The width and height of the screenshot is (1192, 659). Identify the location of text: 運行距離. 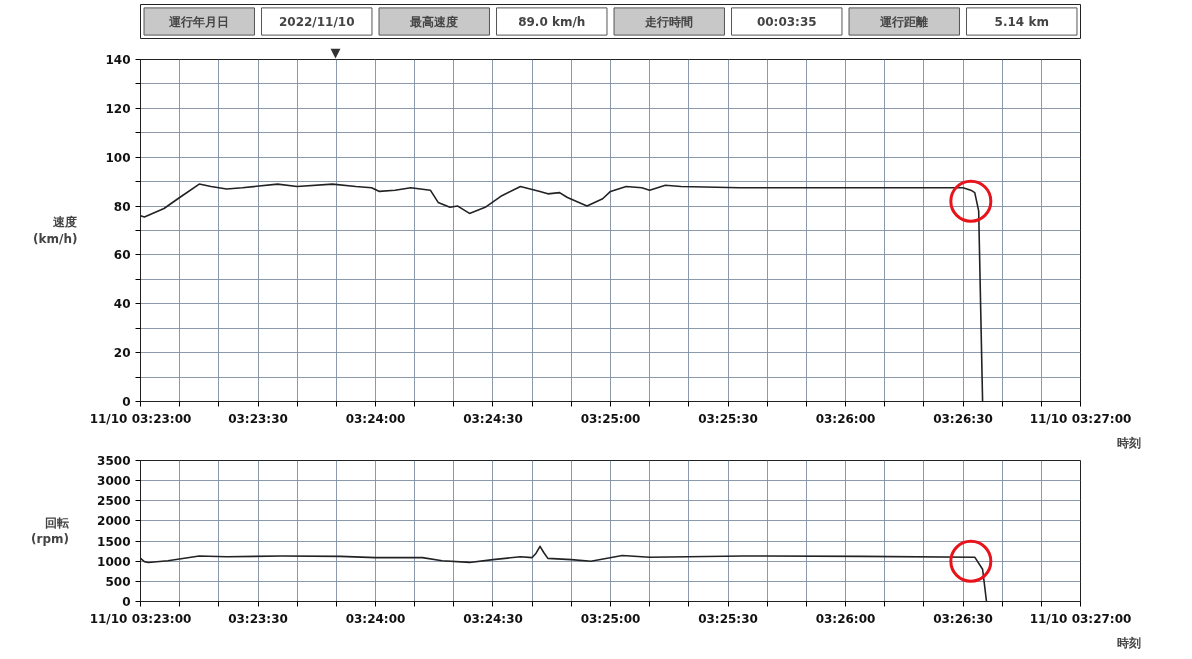
(904, 21).